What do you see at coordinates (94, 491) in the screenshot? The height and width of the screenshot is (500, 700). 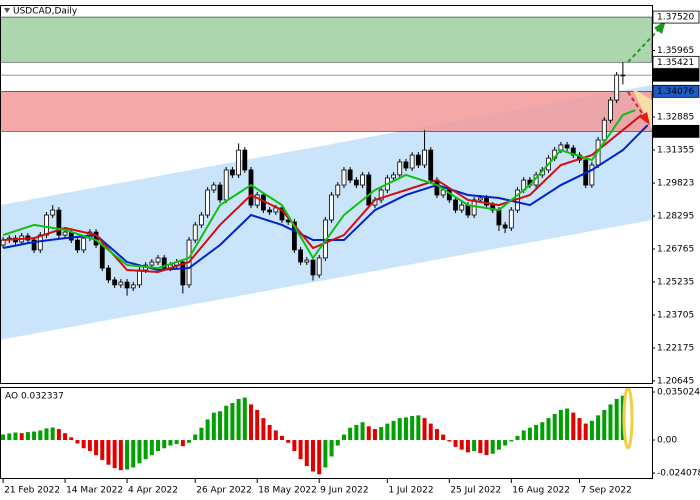 I see `x-tick-label: 14 Mar 2022` at bounding box center [94, 491].